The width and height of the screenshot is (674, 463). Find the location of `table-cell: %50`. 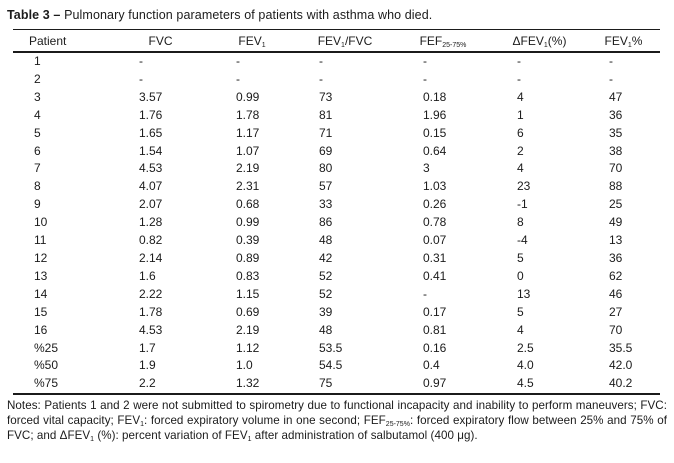

table-cell: %50 is located at coordinates (46, 365).